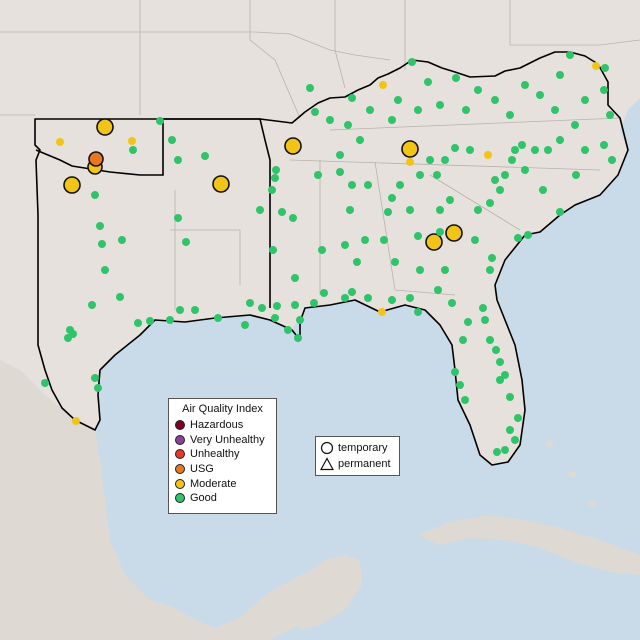 Image resolution: width=640 pixels, height=640 pixels. Describe the element at coordinates (96, 159) in the screenshot. I see `usg-monitor-marker` at that location.